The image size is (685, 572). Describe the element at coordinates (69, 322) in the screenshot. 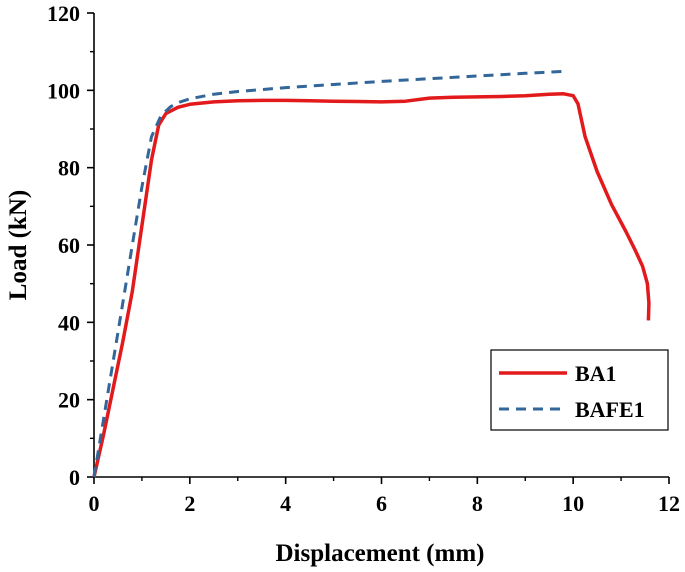

I see `y-tick-label: 40` at that location.